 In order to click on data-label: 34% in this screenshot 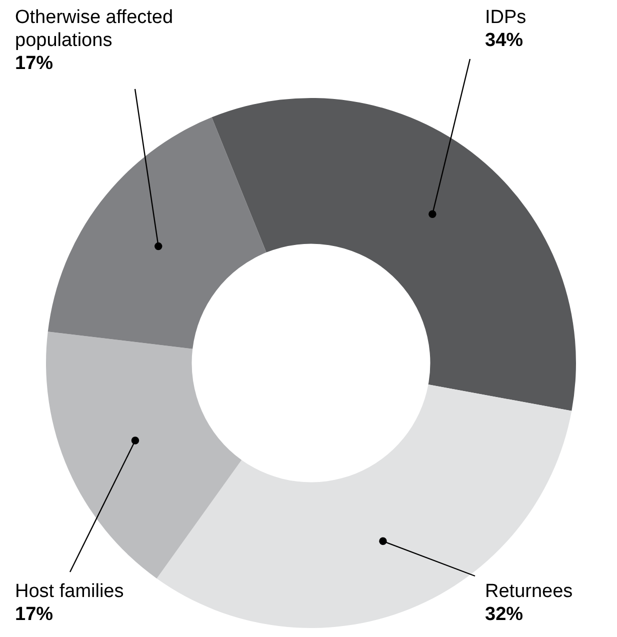, I will do `click(504, 40)`.